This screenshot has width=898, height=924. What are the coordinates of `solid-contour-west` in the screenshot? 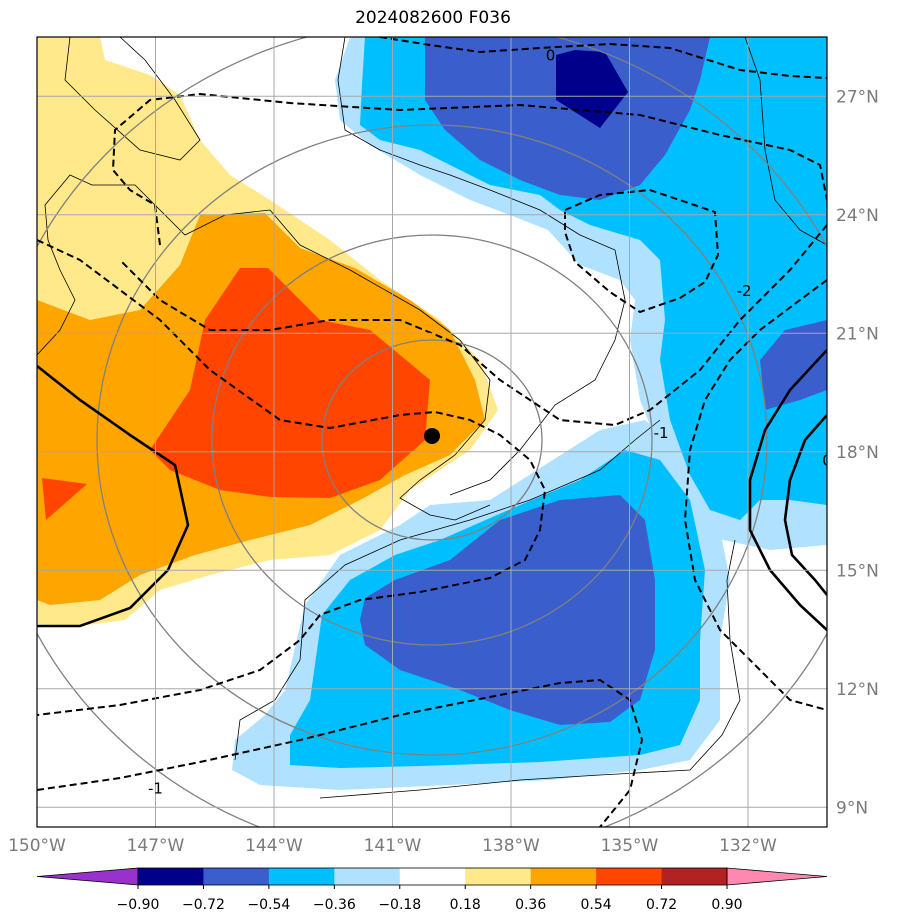 It's located at (113, 496).